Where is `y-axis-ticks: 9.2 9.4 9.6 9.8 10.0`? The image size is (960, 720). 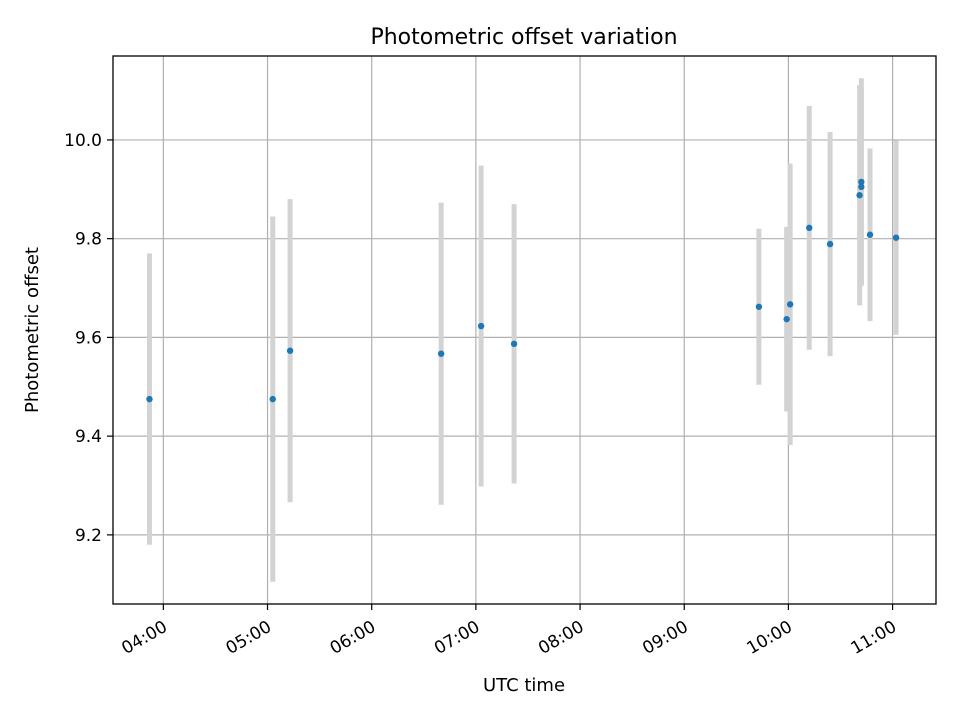
y-axis-ticks: 9.2 9.4 9.6 9.8 10.0 is located at coordinates (88, 338).